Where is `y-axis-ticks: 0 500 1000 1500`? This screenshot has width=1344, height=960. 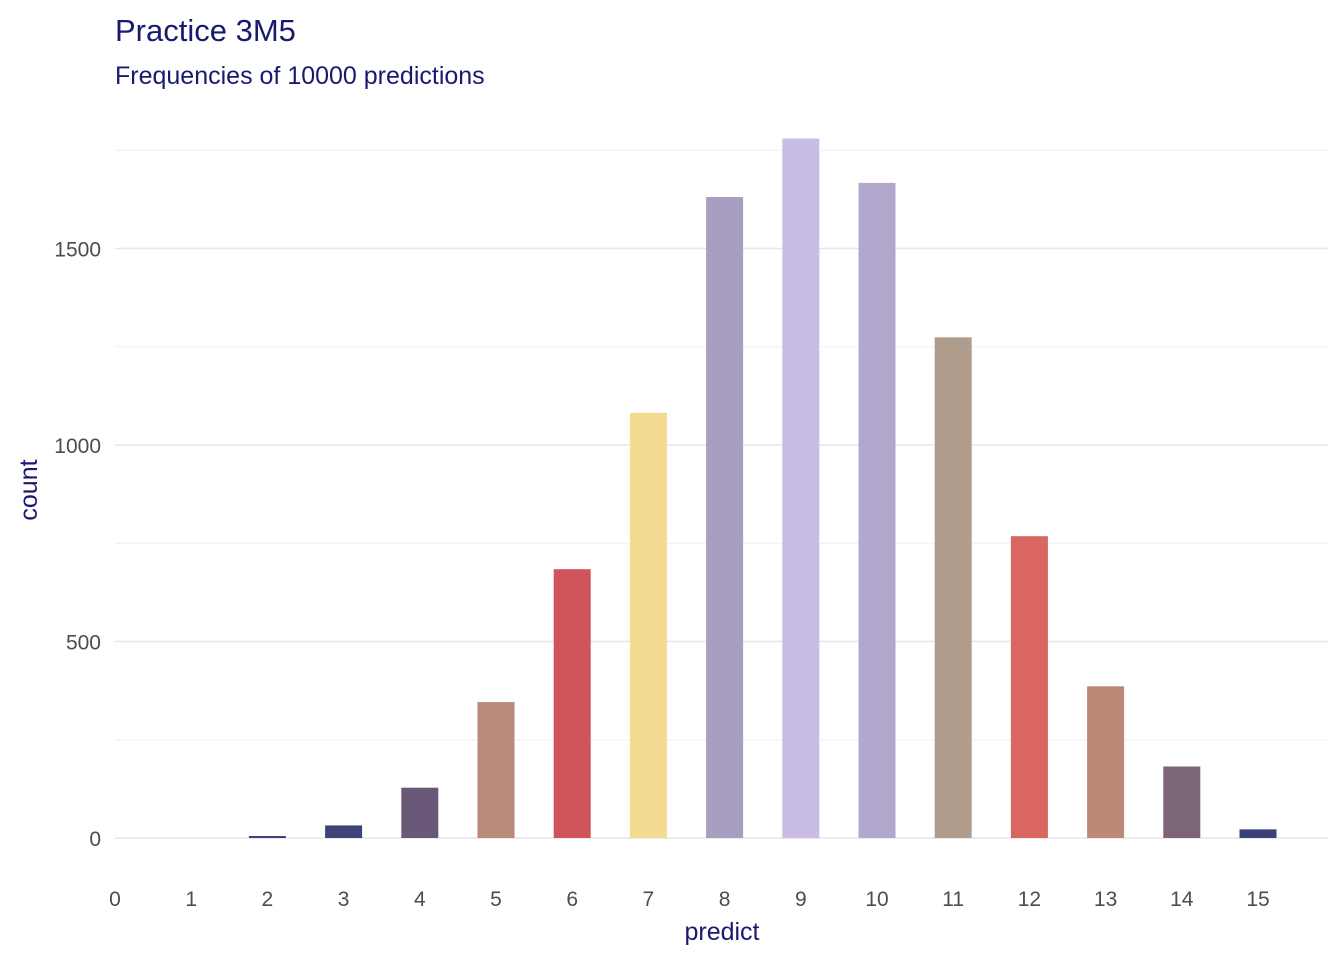 y-axis-ticks: 0 500 1000 1500 is located at coordinates (77, 545).